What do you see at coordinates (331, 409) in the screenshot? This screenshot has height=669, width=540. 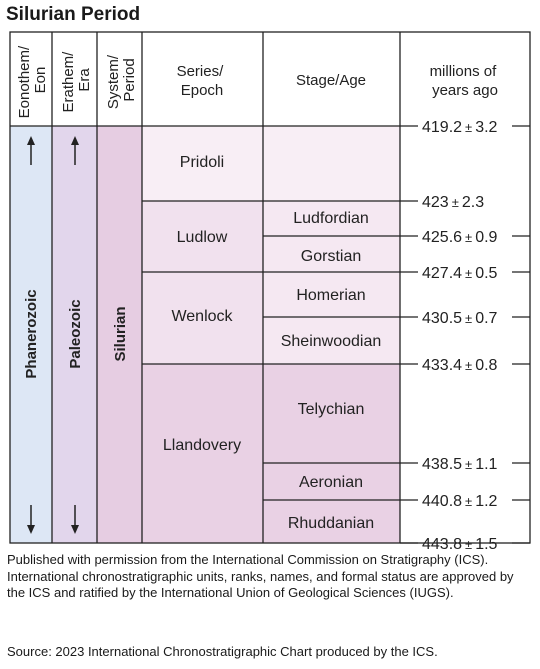 I see `stage-label: Telychian` at bounding box center [331, 409].